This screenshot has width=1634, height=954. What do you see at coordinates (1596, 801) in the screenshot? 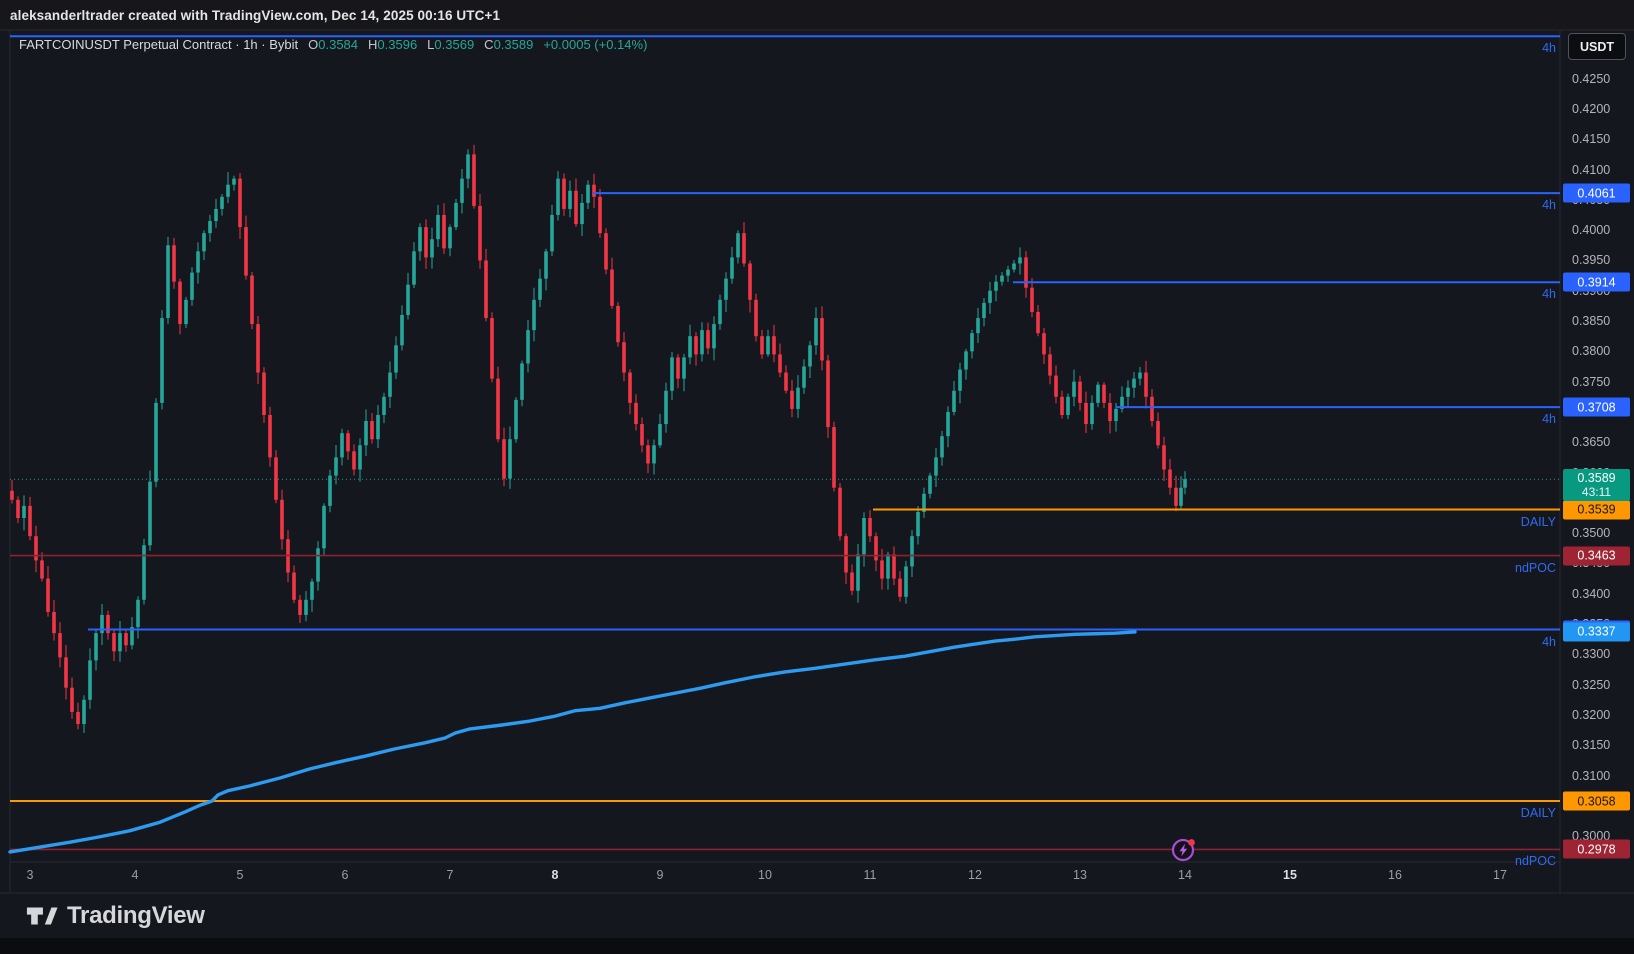
I see `price-badge-0.3058: 0.3058` at bounding box center [1596, 801].